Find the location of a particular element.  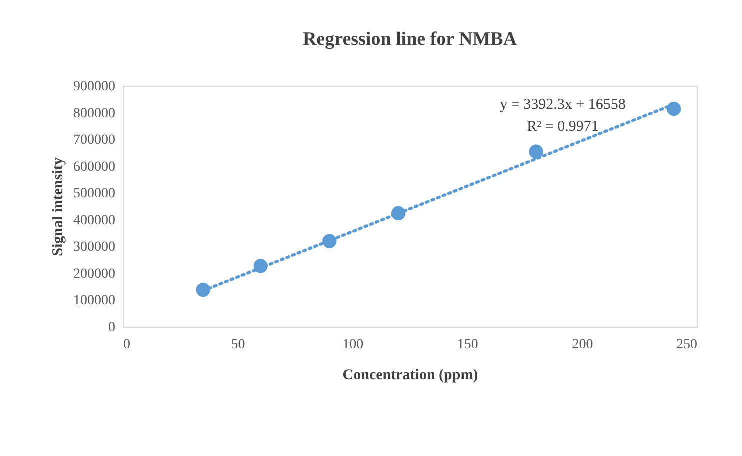

x-tick-label: 50 is located at coordinates (238, 345).